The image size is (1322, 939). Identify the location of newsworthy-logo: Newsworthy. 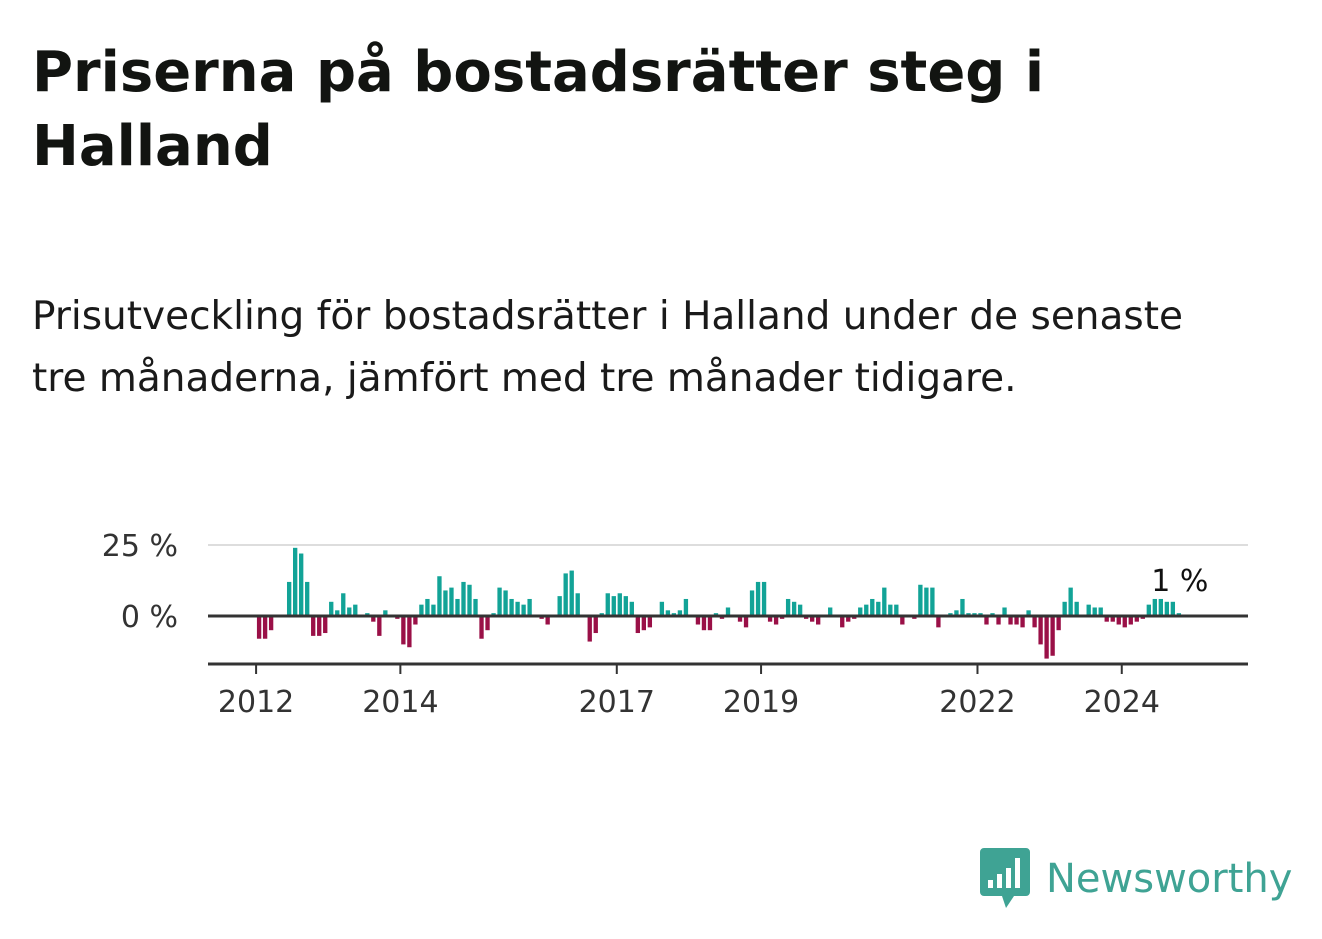
(1136, 879).